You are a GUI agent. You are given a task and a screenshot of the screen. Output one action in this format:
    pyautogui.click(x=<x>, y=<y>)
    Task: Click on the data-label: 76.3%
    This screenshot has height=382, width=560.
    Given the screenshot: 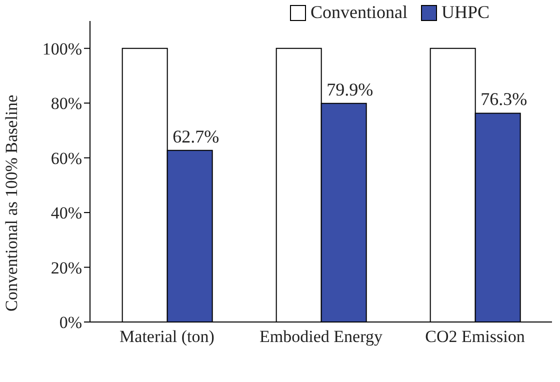 What is the action you would take?
    pyautogui.click(x=504, y=99)
    